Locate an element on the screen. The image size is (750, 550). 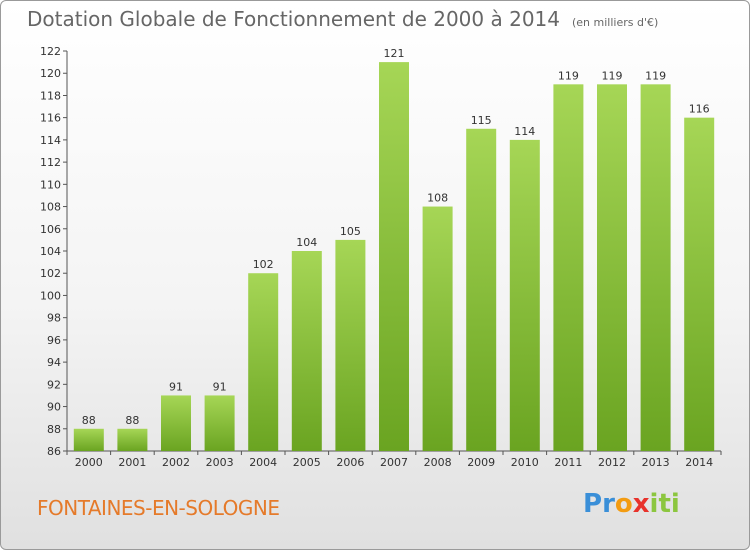
y-tick-label: 106 is located at coordinates (50, 229).